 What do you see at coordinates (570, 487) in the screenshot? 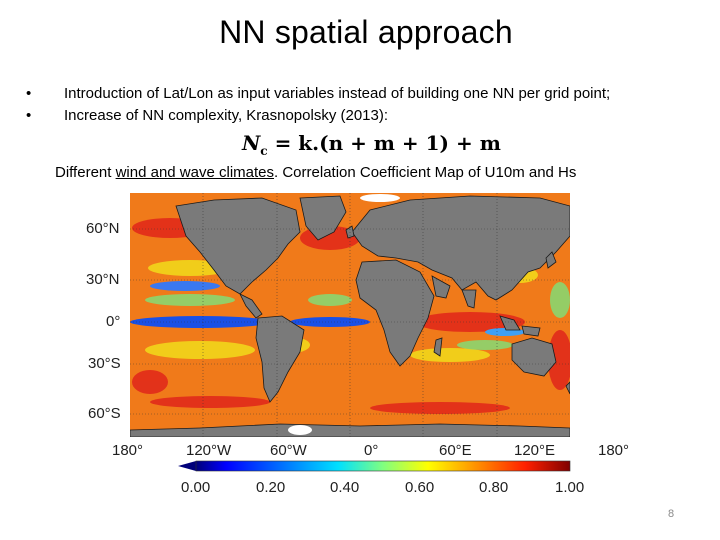
I see `colorbar-label-5: 1.00` at bounding box center [570, 487].